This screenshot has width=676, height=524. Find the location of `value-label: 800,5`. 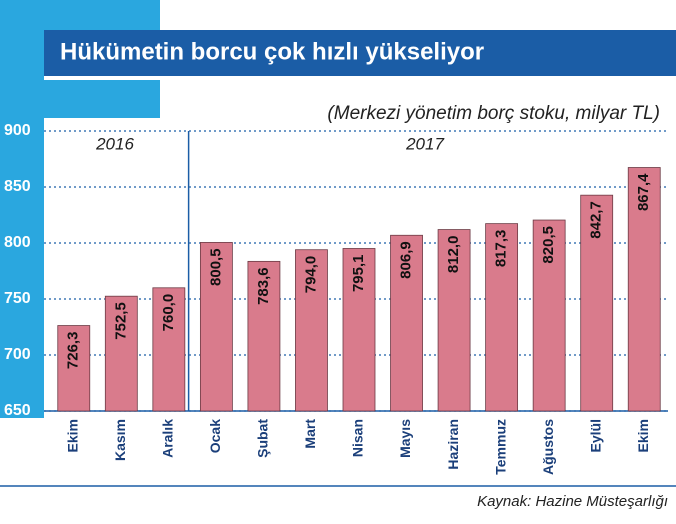

value-label: 800,5 is located at coordinates (215, 267).